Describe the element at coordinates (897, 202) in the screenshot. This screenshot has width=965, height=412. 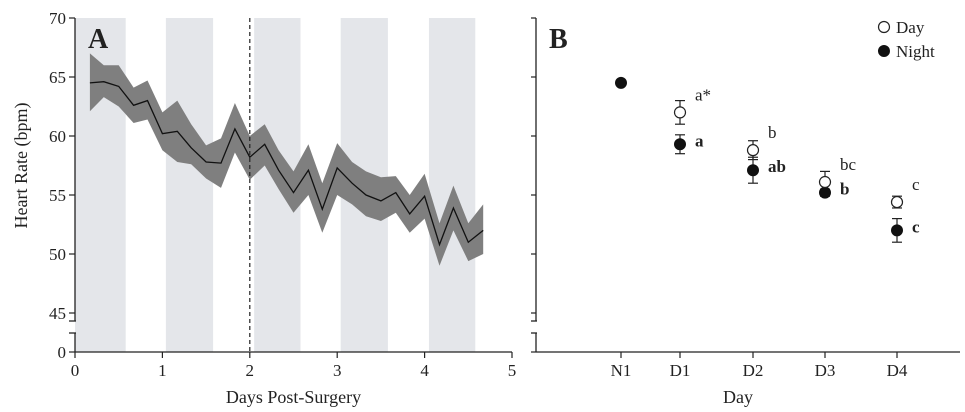
I see `day-point-D4` at that location.